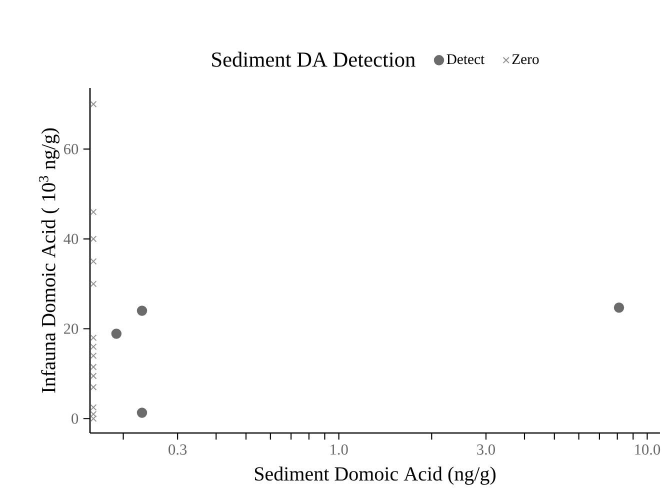 The width and height of the screenshot is (662, 504). What do you see at coordinates (71, 239) in the screenshot?
I see `y-tick-label: 40` at bounding box center [71, 239].